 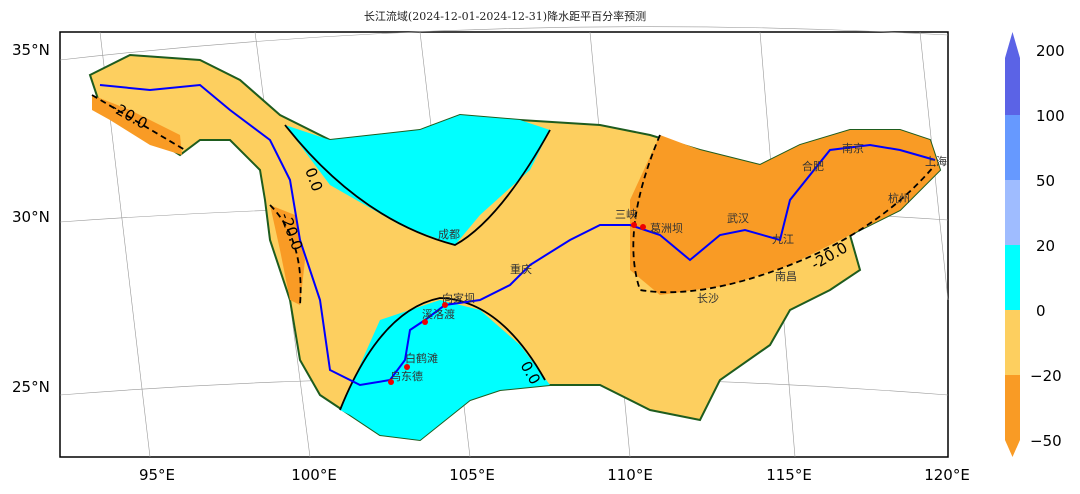 What do you see at coordinates (31, 50) in the screenshot?
I see `lat-tick: 35°N` at bounding box center [31, 50].